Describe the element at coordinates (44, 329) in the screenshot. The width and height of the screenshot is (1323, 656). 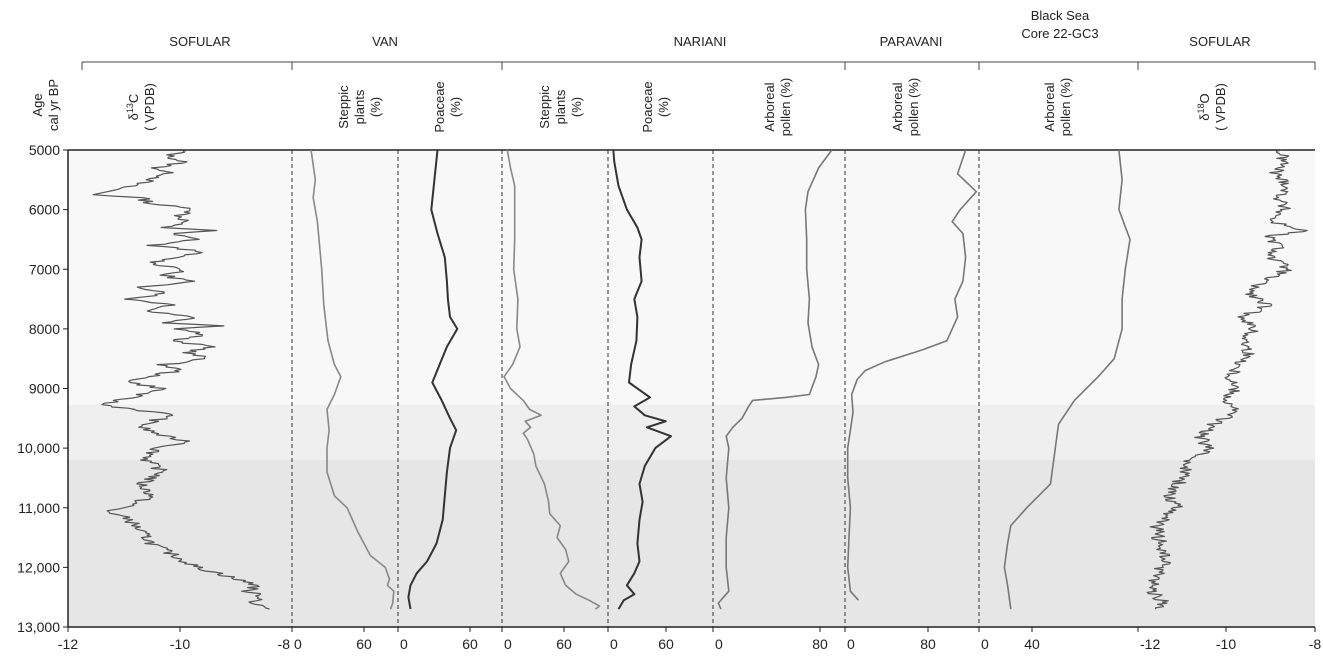
I see `ytick-label-3: 8000` at that location.